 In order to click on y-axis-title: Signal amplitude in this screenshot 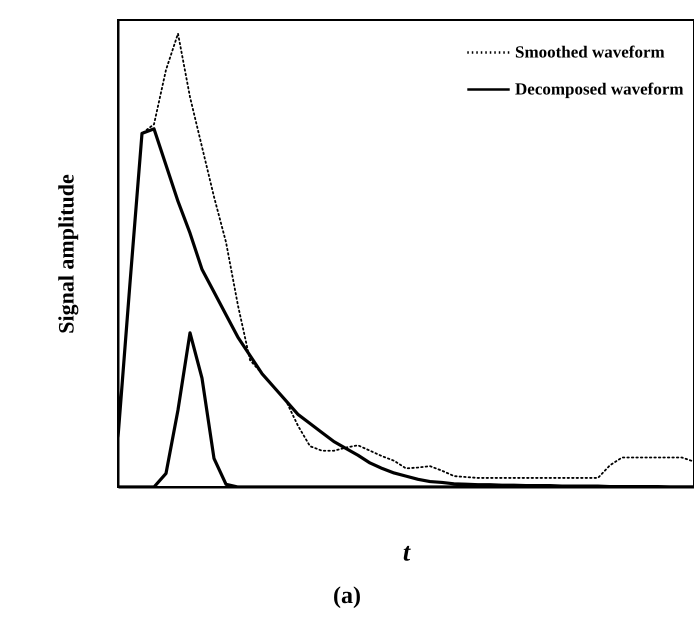, I will do `click(66, 254)`.